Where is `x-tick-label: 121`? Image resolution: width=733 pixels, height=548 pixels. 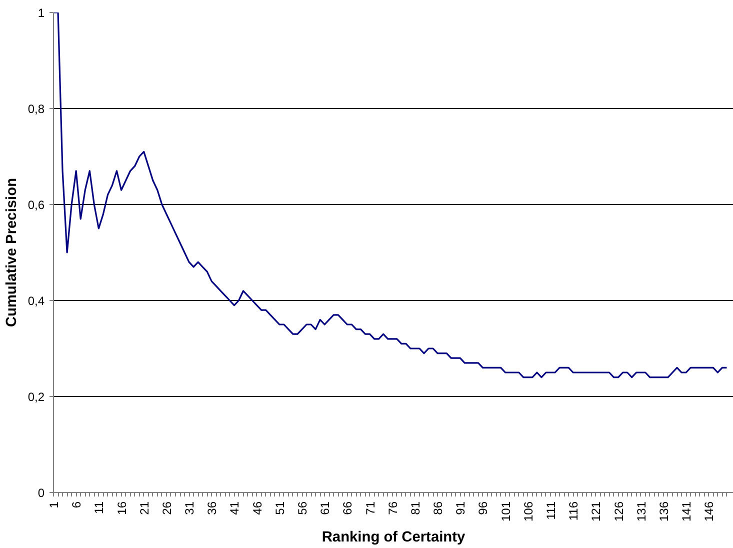
x-tick-label: 121 is located at coordinates (596, 511).